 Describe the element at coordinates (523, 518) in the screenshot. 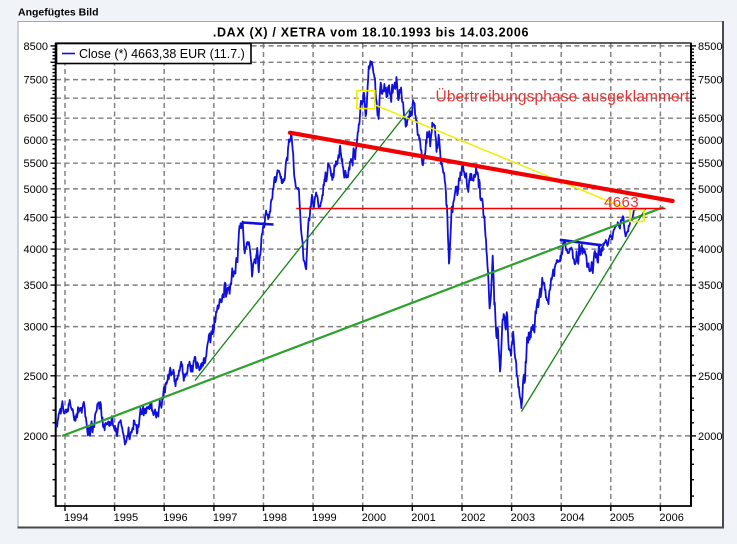

I see `svg-text: 2003` at that location.